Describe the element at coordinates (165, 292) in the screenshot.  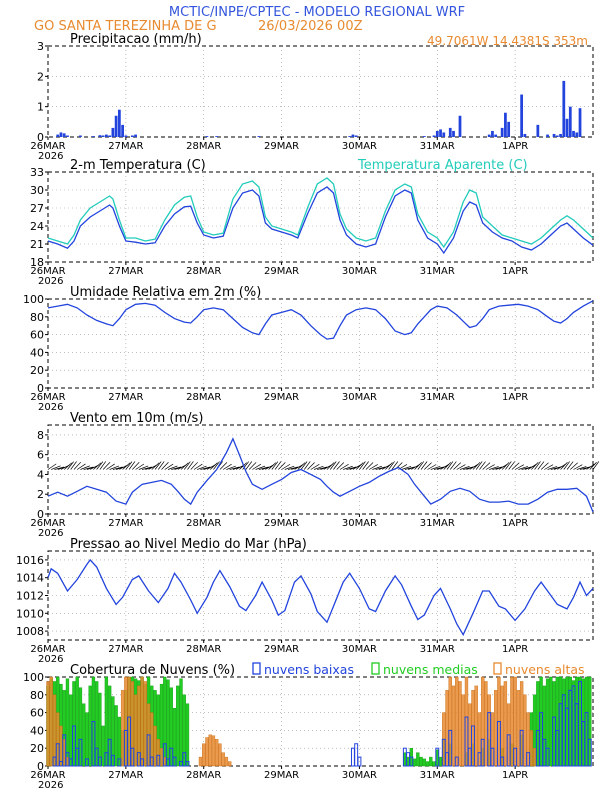
I see `humidity-title: Umidade Relativa em 2m (%)` at that location.